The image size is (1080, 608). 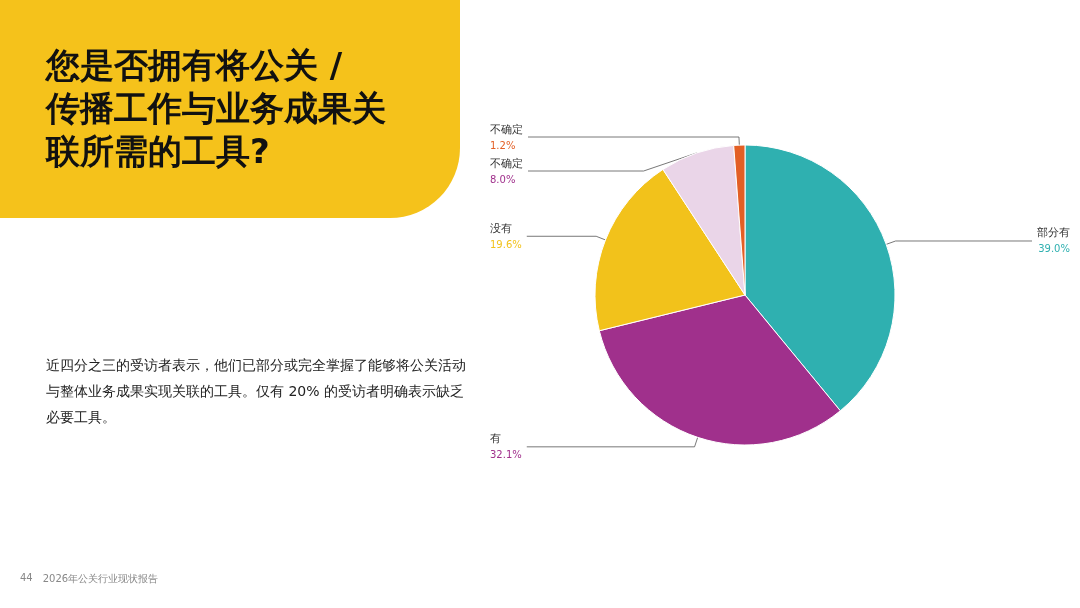 What do you see at coordinates (503, 179) in the screenshot?
I see `data-label: 8.0%` at bounding box center [503, 179].